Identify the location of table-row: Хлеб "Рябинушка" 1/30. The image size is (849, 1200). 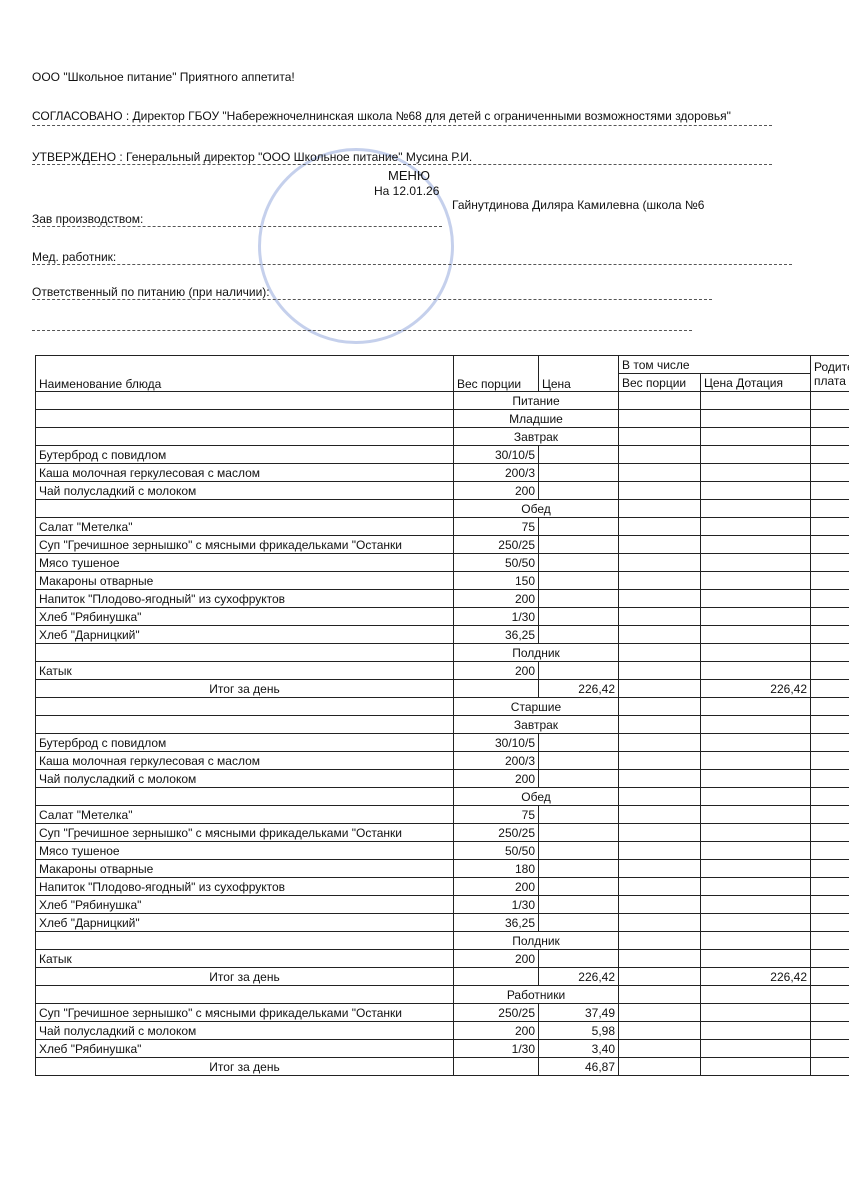
(442, 904).